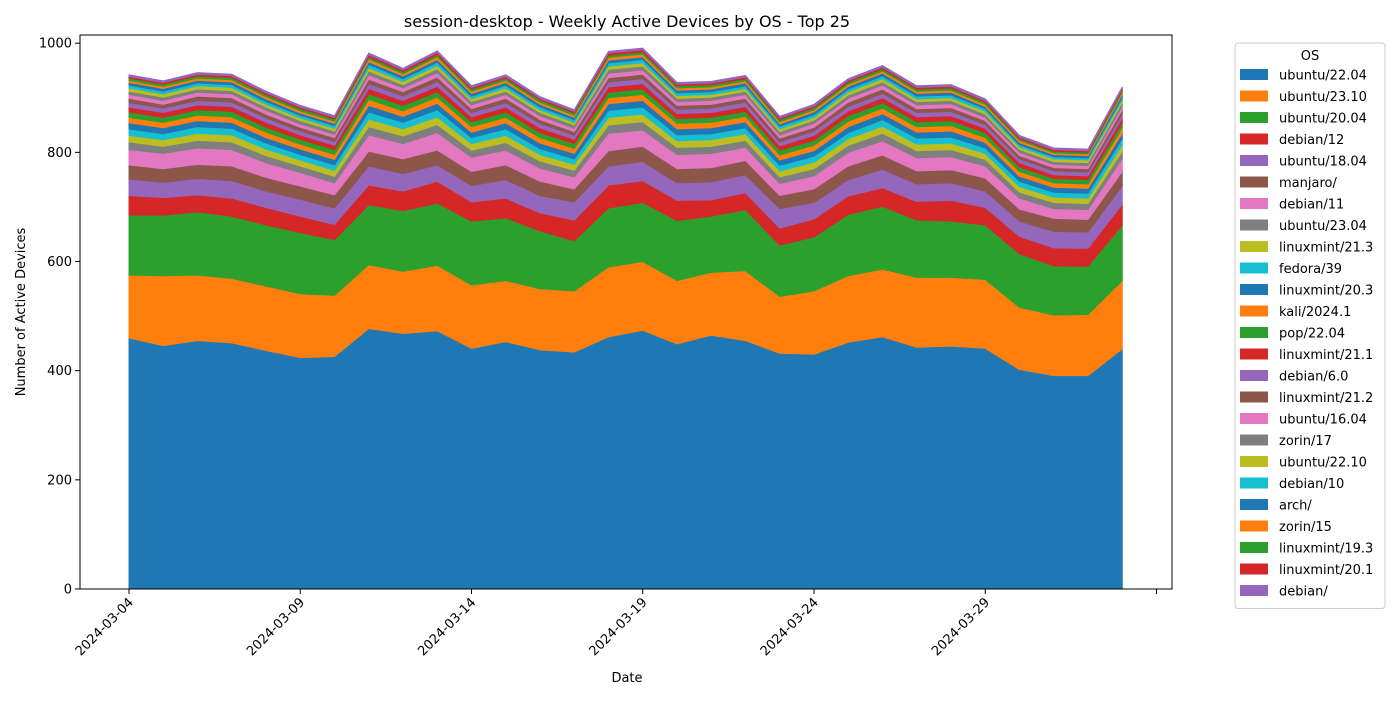 The width and height of the screenshot is (1400, 704). I want to click on legend-item-linuxmint-21-3: linuxmint/21.3, so click(1306, 248).